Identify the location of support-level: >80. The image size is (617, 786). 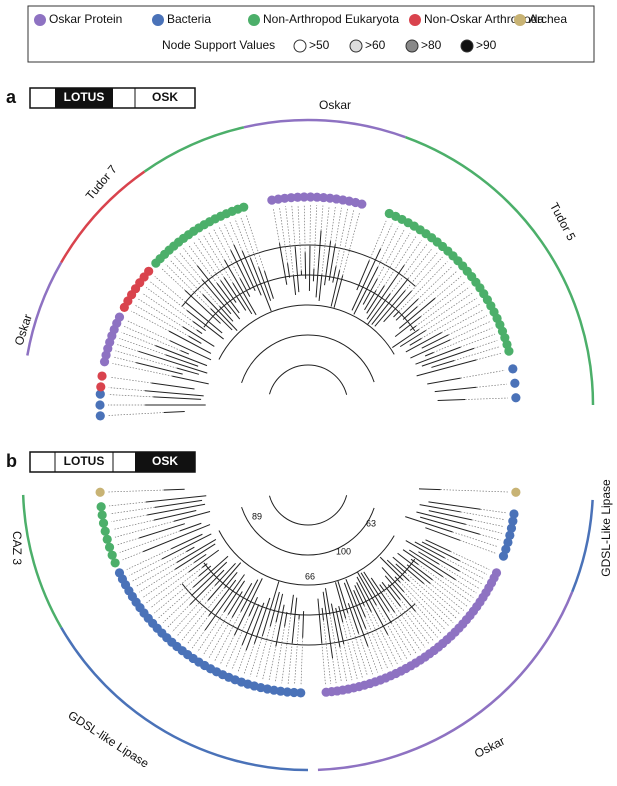
(431, 45).